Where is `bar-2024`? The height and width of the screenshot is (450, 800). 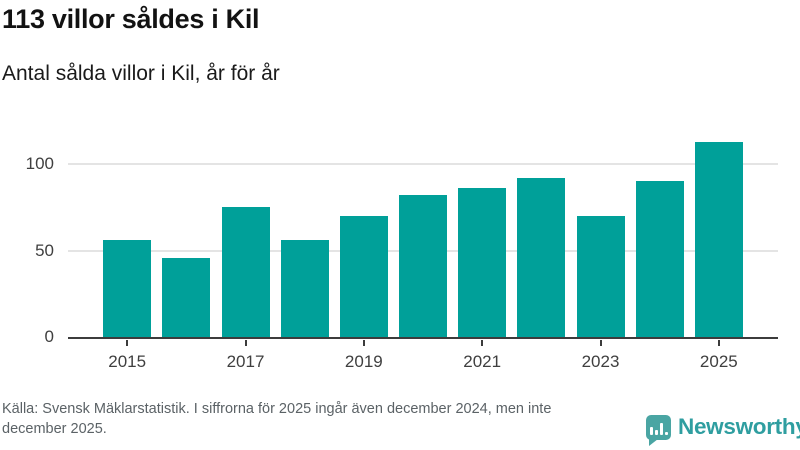
bar-2024 is located at coordinates (659, 259).